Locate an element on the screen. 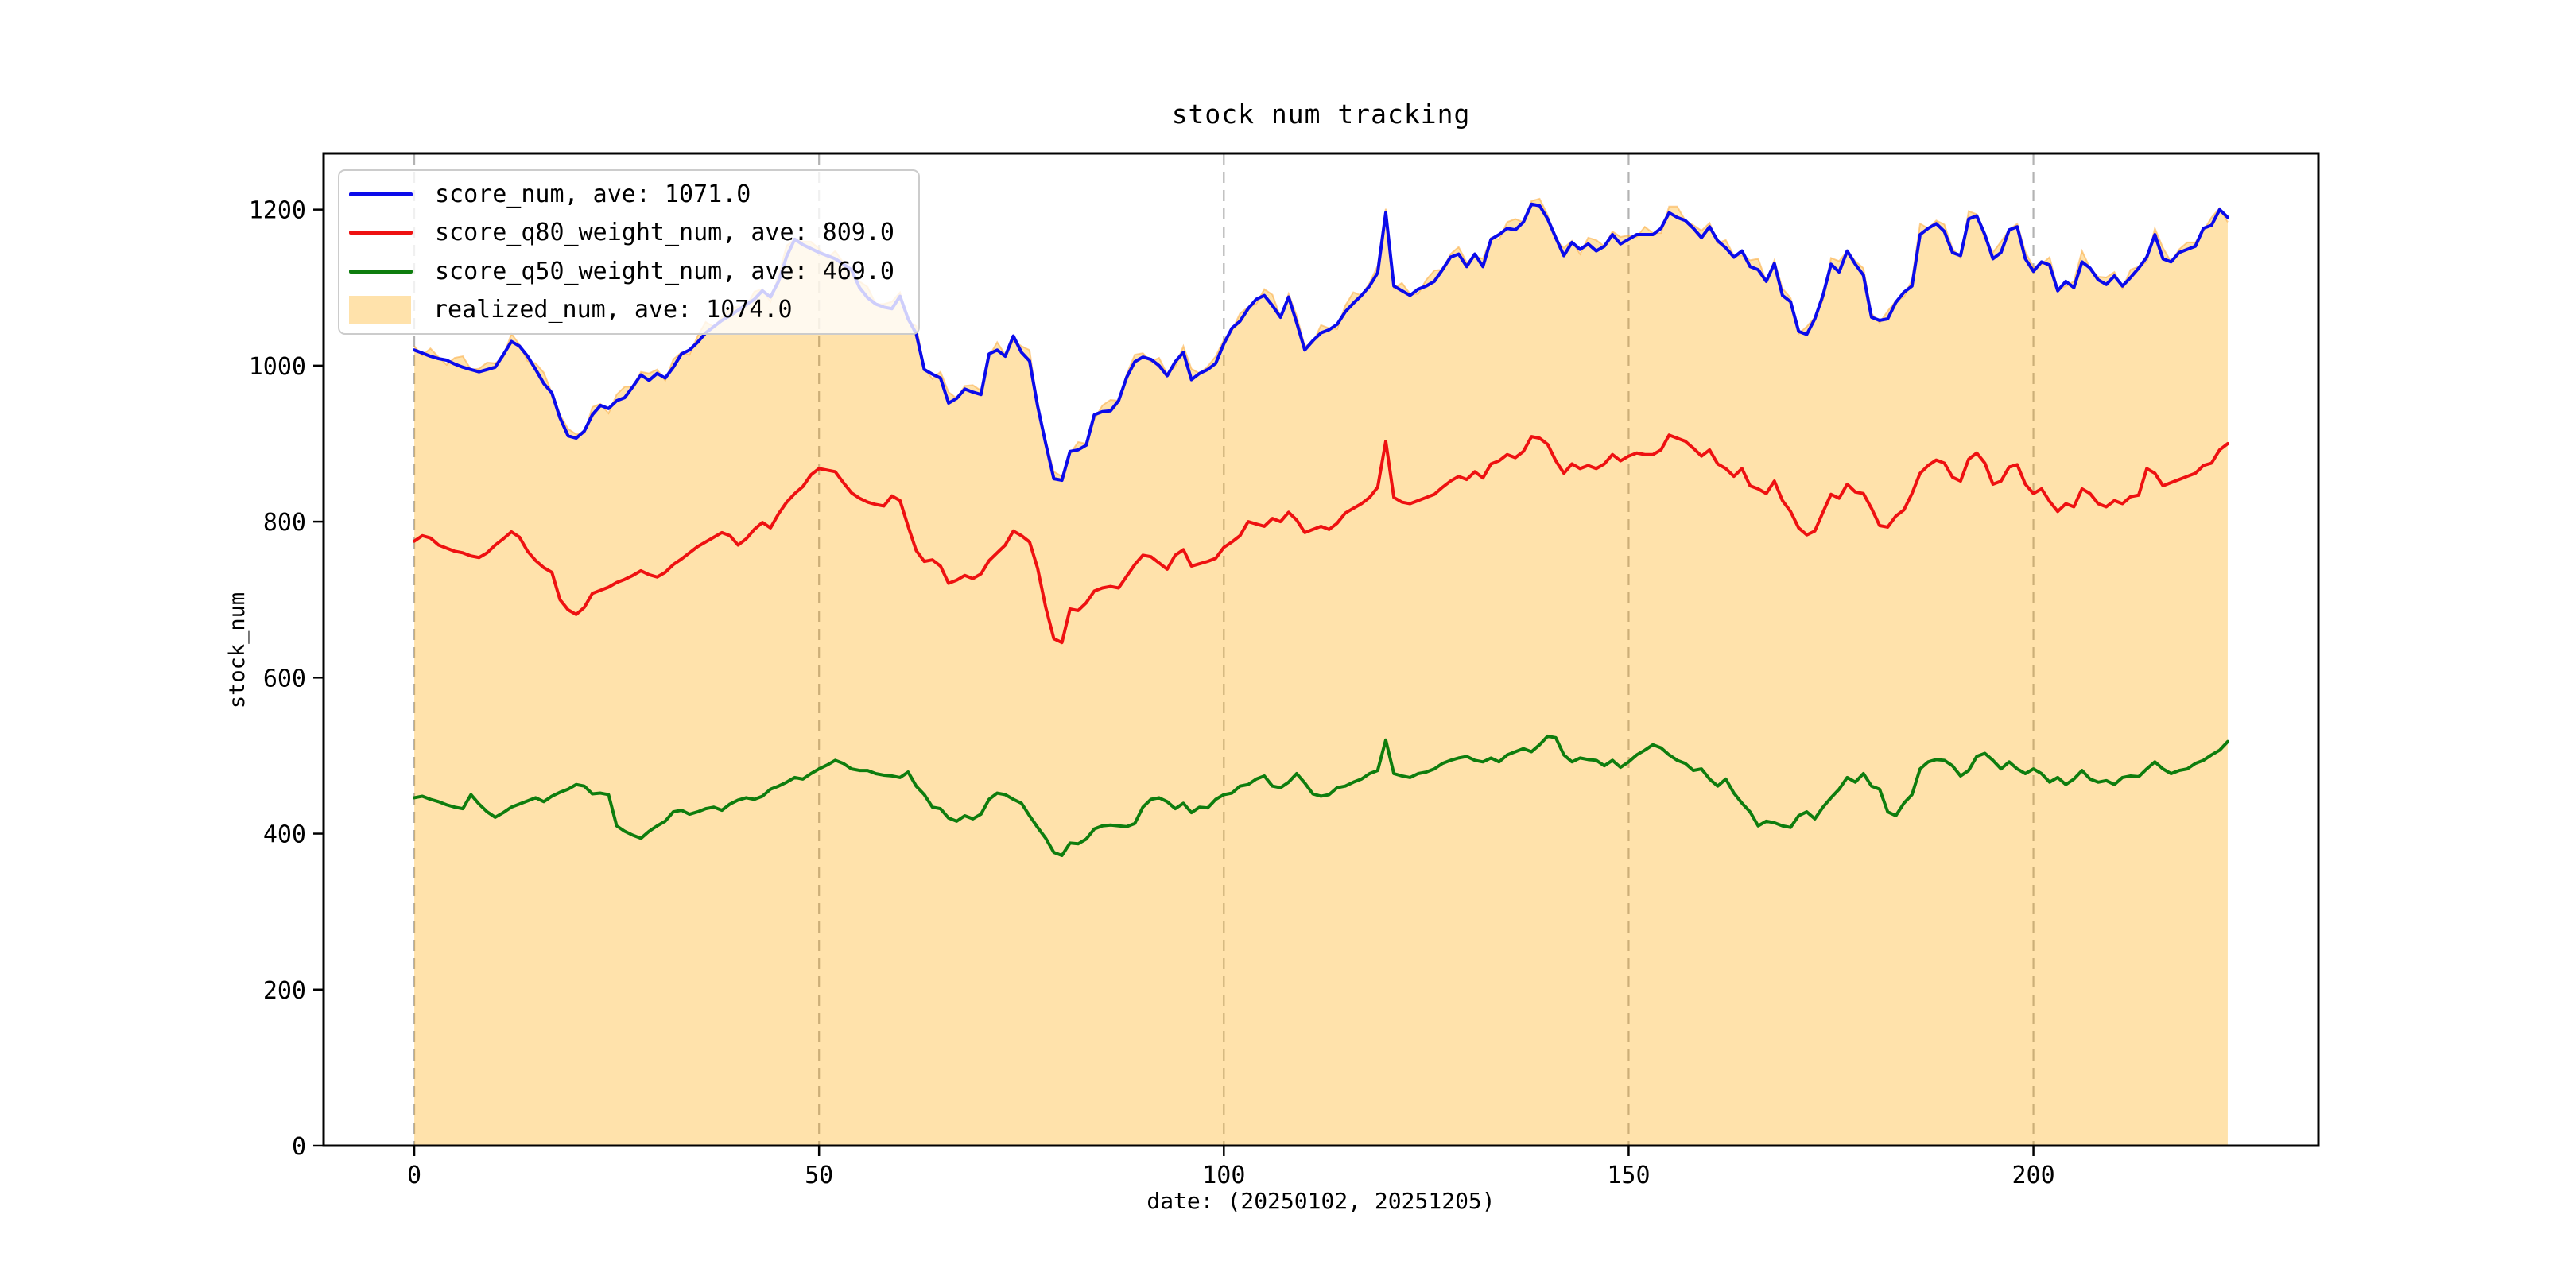  legend-item: score_q50_weight_num, ave: 469.0 is located at coordinates (630, 271).